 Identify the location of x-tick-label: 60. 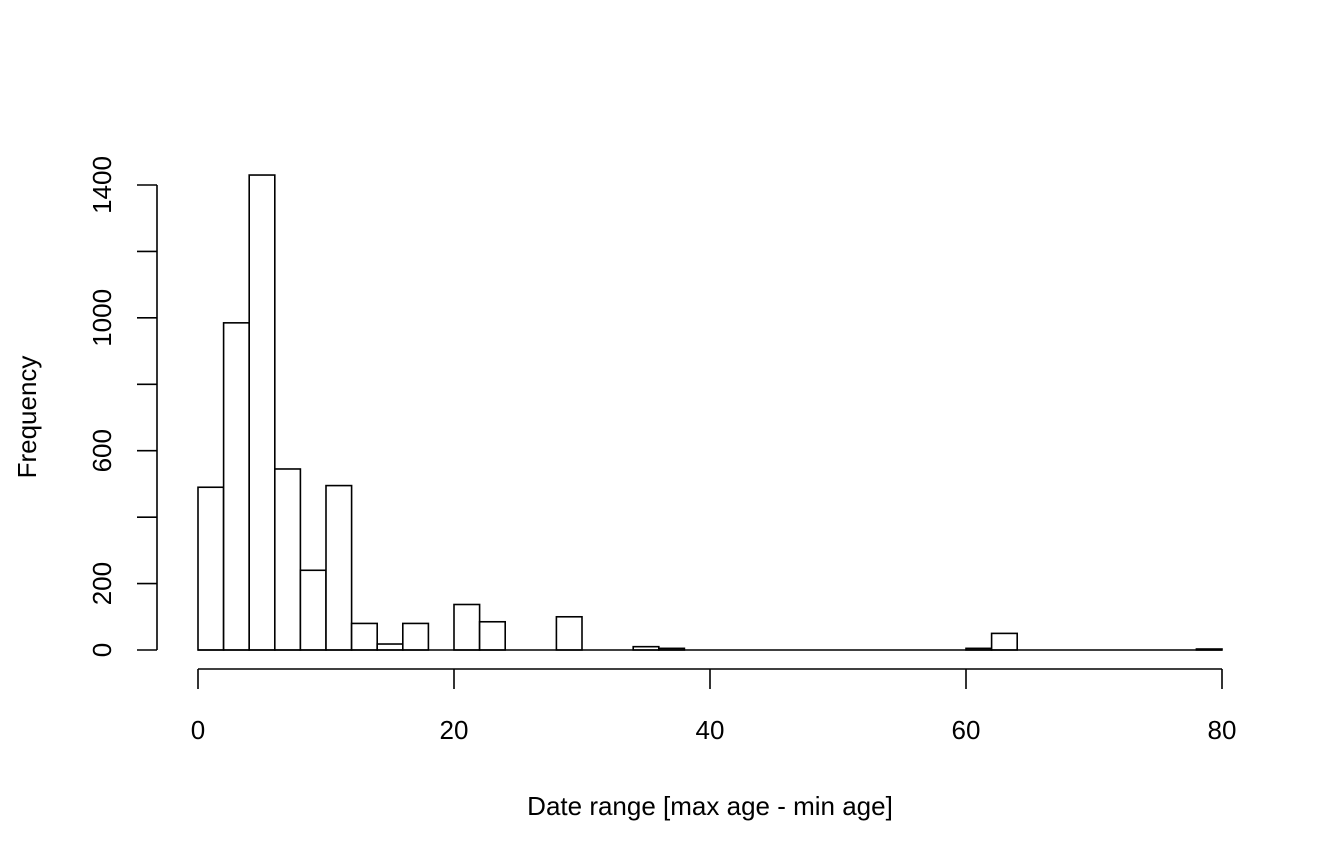
(966, 730).